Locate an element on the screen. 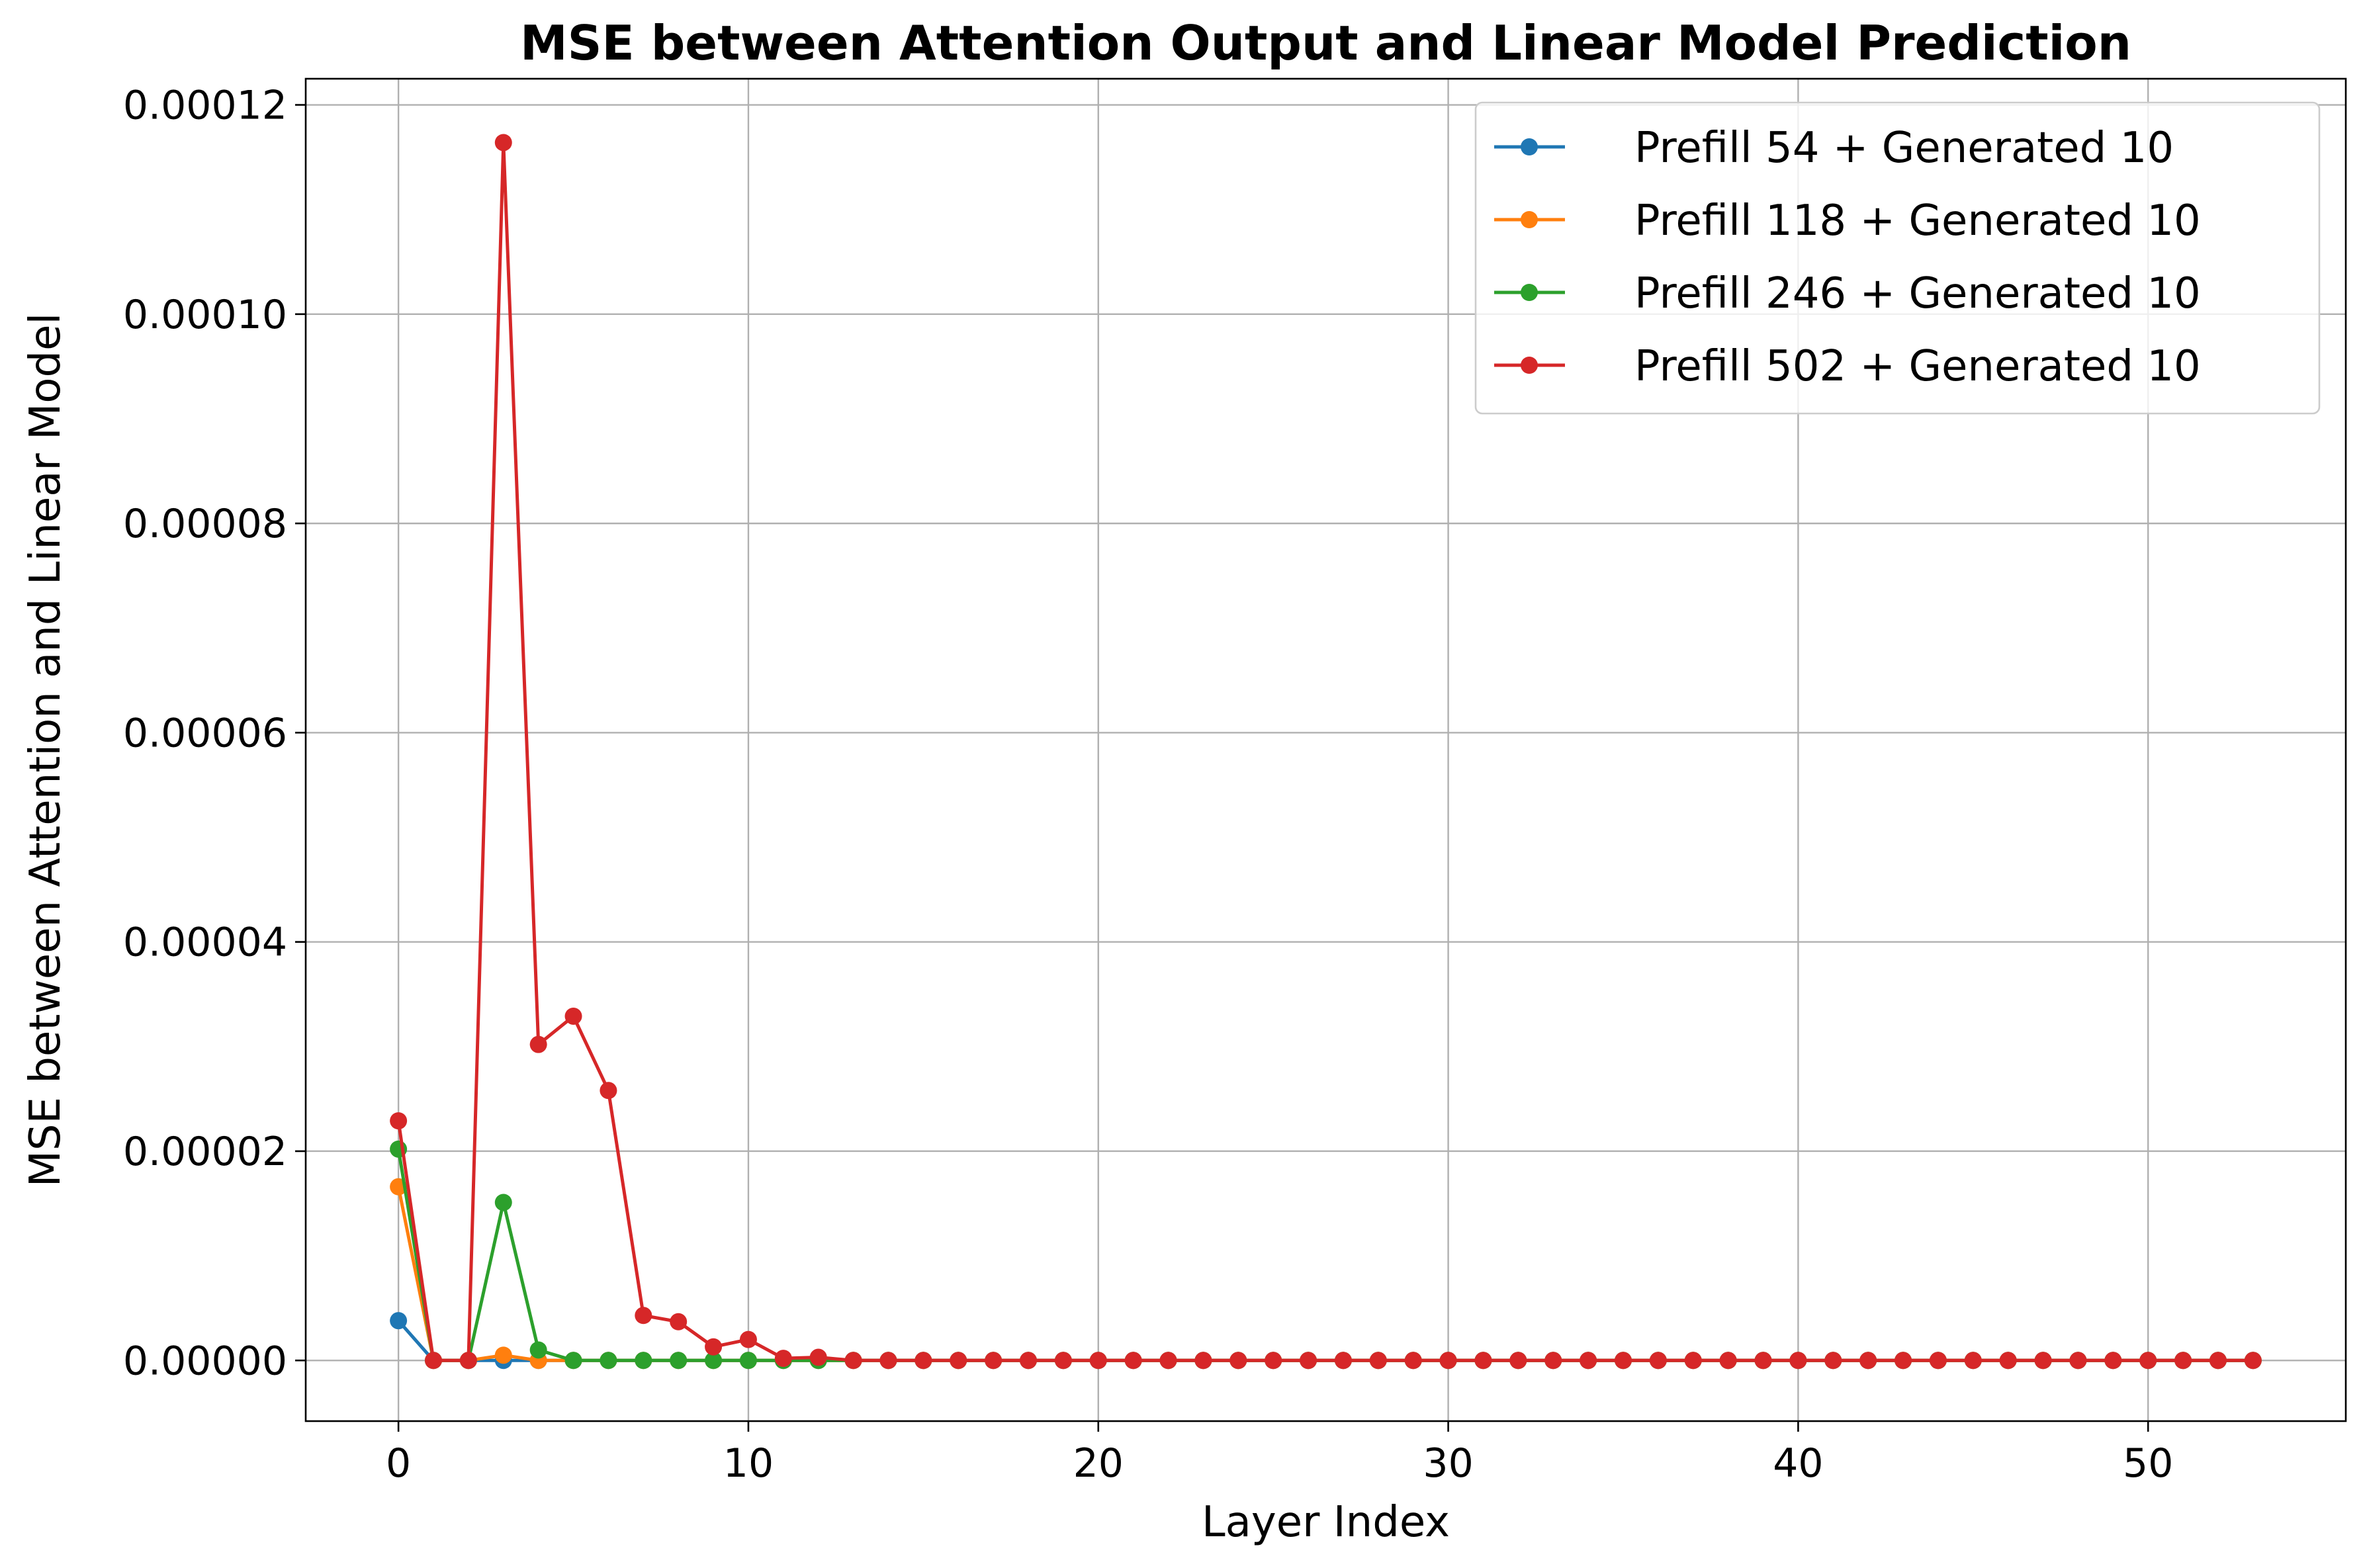 The image size is (2363, 1568). legend-item: Prefill 118 + Generated 10 is located at coordinates (1847, 221).